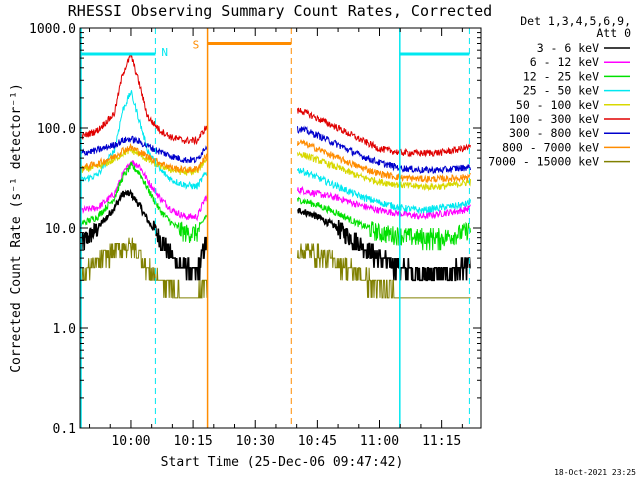 This screenshot has height=480, width=640. Describe the element at coordinates (568, 48) in the screenshot. I see `legend-label-0: 3 - 6 keV` at that location.